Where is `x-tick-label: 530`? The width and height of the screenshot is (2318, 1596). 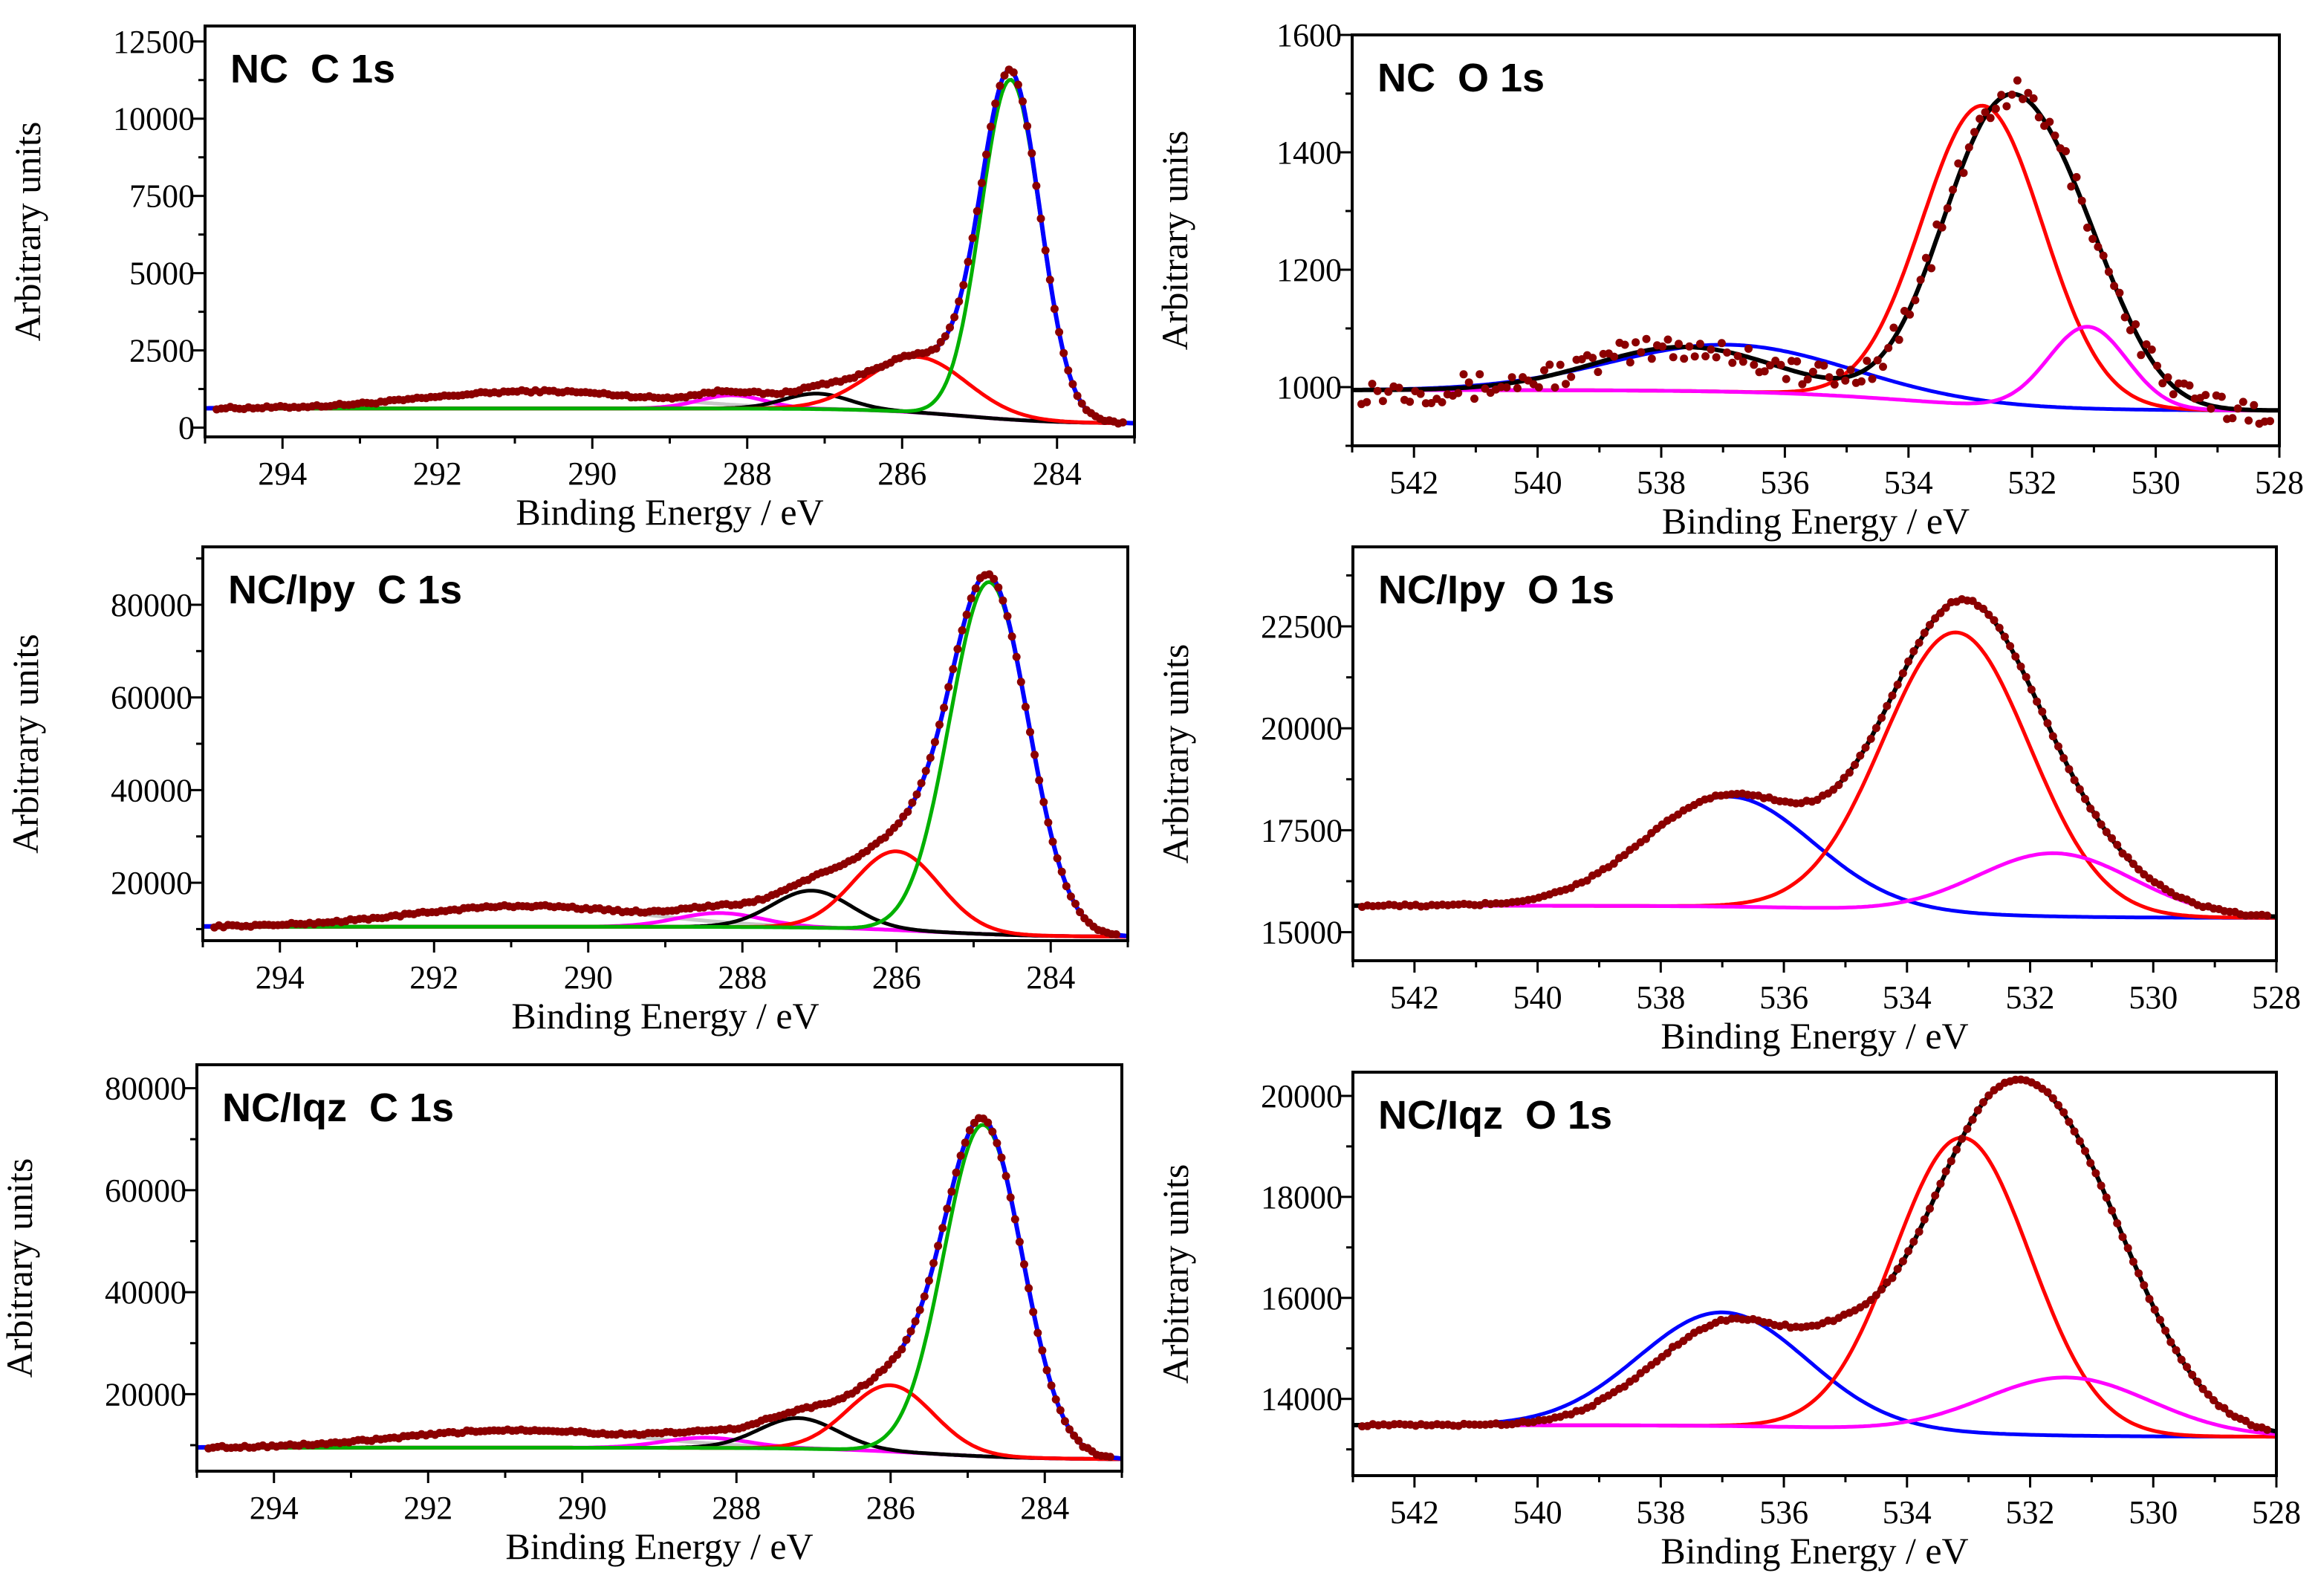
x-tick-label: 530 is located at coordinates (2153, 998).